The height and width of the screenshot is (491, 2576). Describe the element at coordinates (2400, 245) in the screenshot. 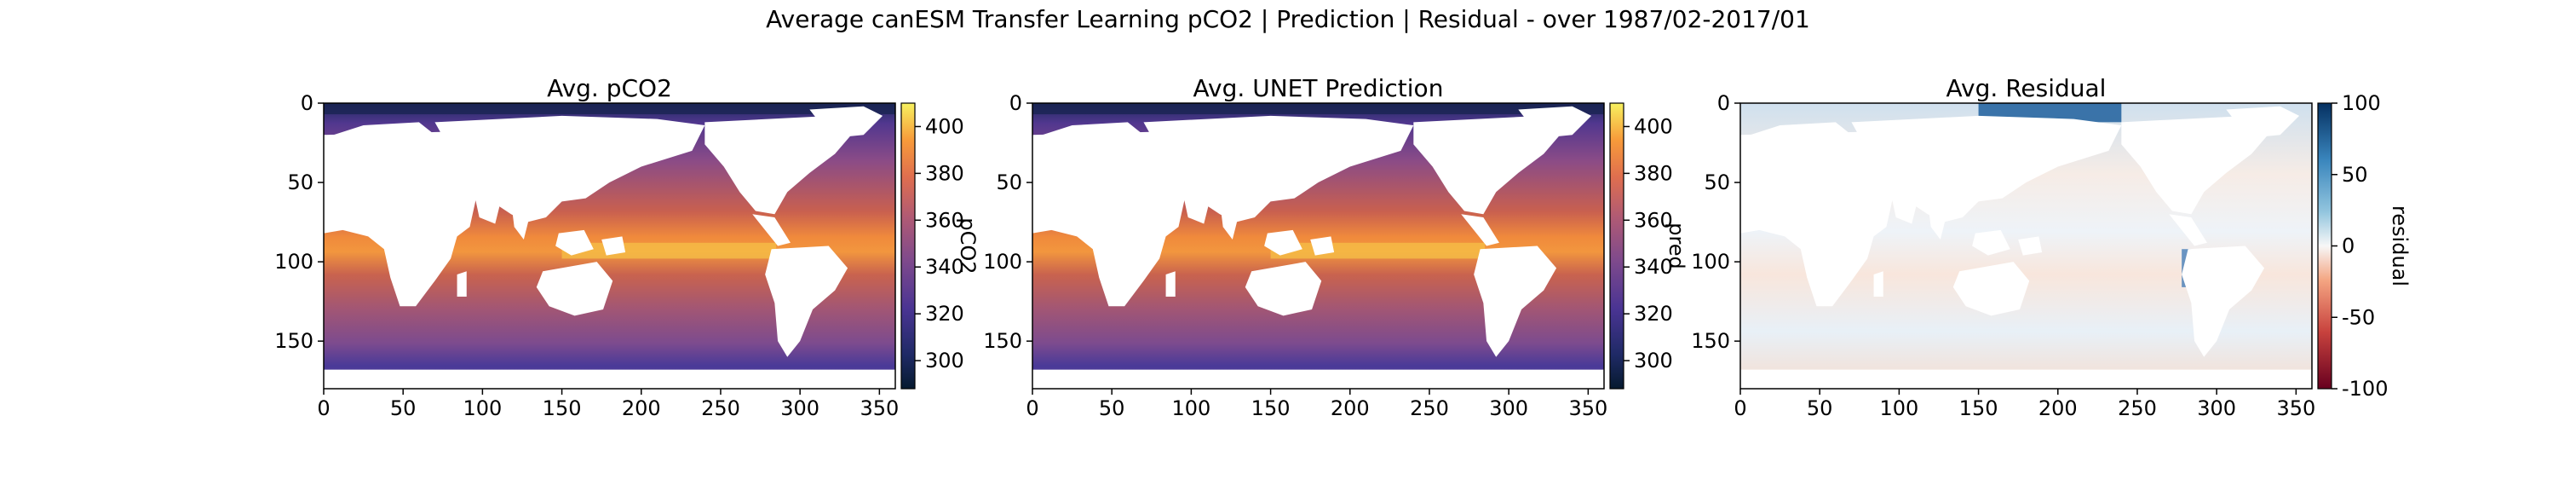

I see `colorbar-label: residual` at that location.